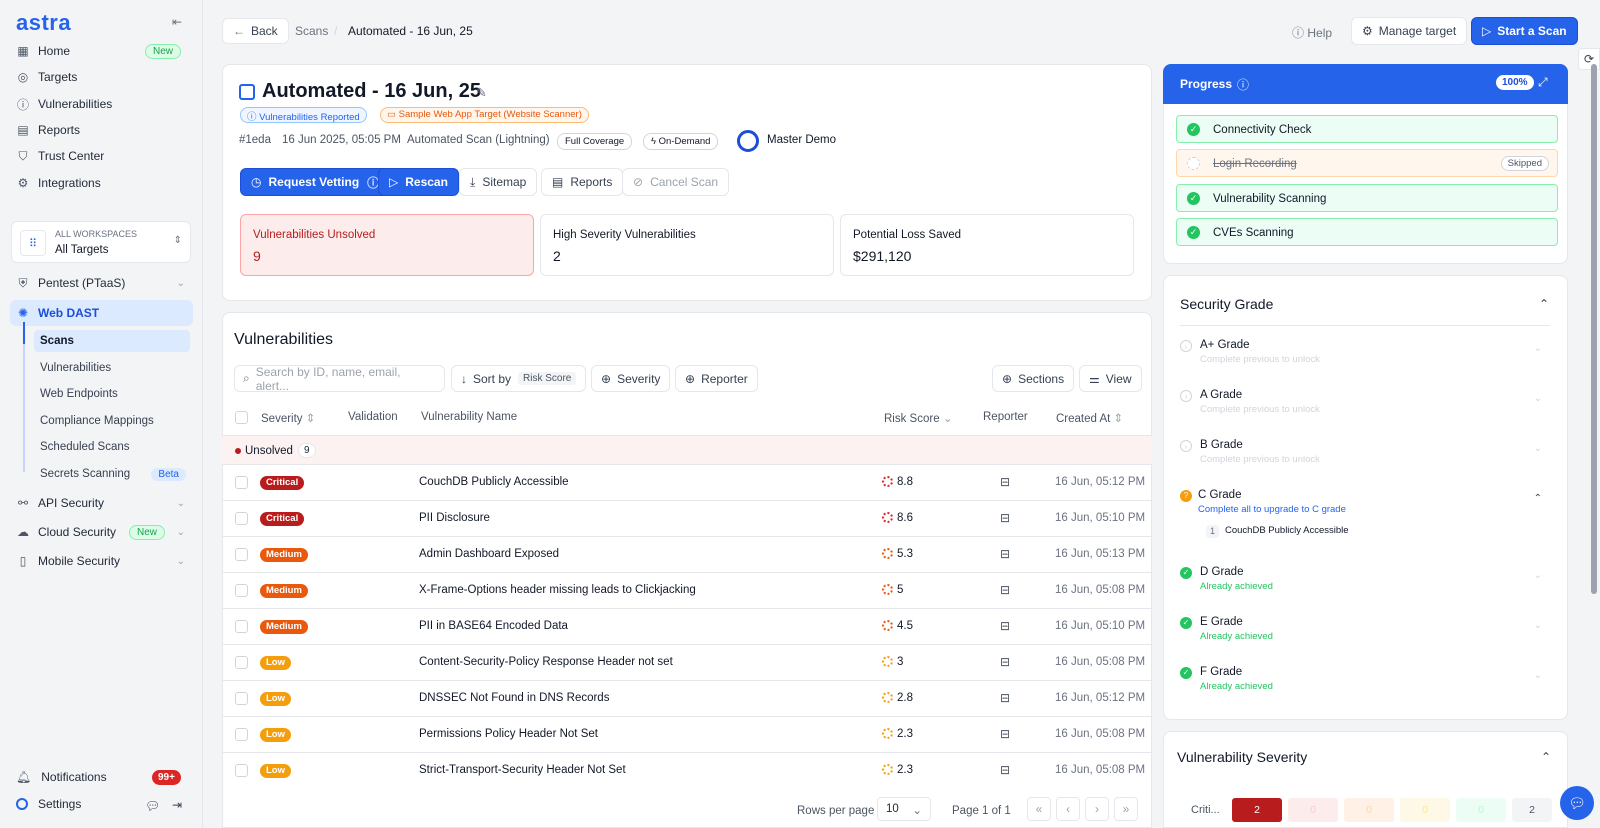 This screenshot has height=828, width=1600. What do you see at coordinates (1090, 419) in the screenshot?
I see `col-created: Created At ⇕` at bounding box center [1090, 419].